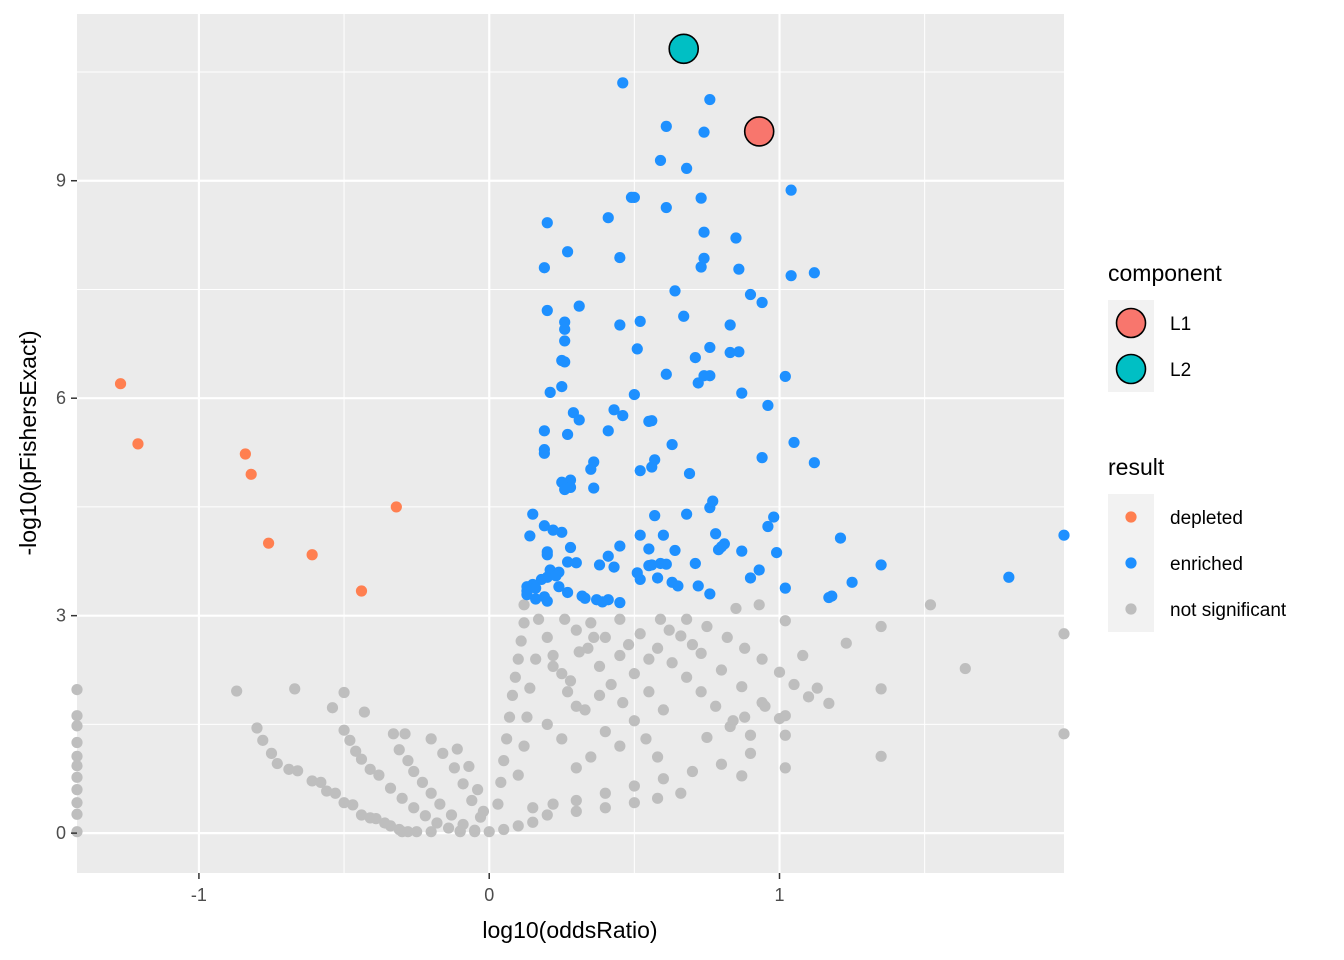 This screenshot has height=960, width=1344. What do you see at coordinates (61, 181) in the screenshot?
I see `y-tick-label: 9` at bounding box center [61, 181].